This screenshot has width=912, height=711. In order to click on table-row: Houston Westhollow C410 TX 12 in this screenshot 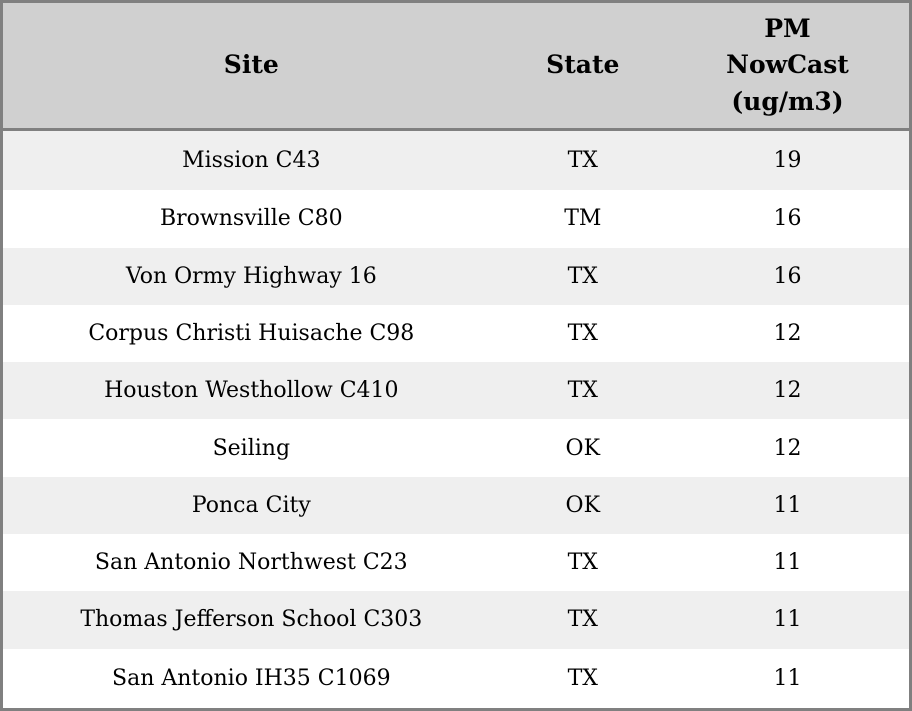, I will do `click(456, 391)`.